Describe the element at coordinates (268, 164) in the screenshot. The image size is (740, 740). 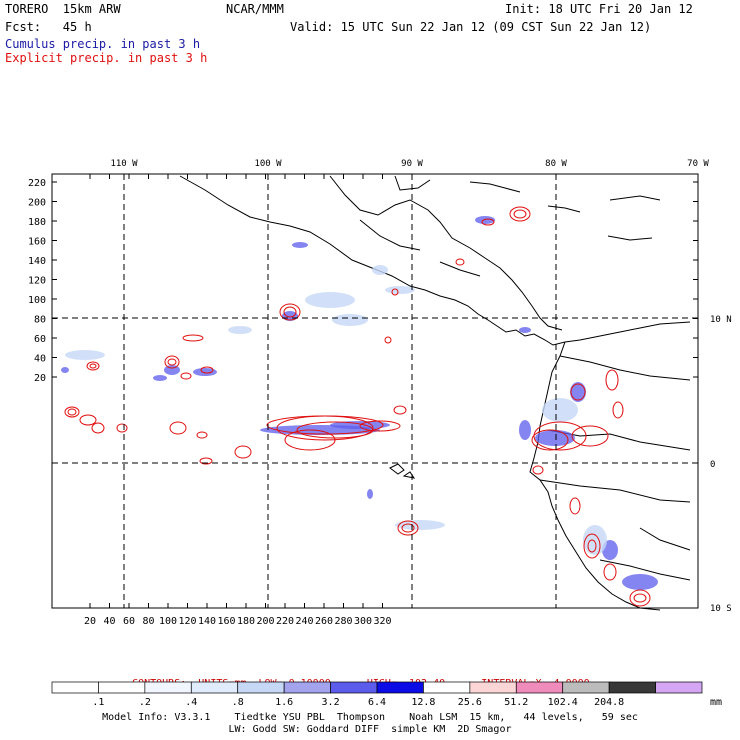
I see `longitude-label: 100 W` at that location.